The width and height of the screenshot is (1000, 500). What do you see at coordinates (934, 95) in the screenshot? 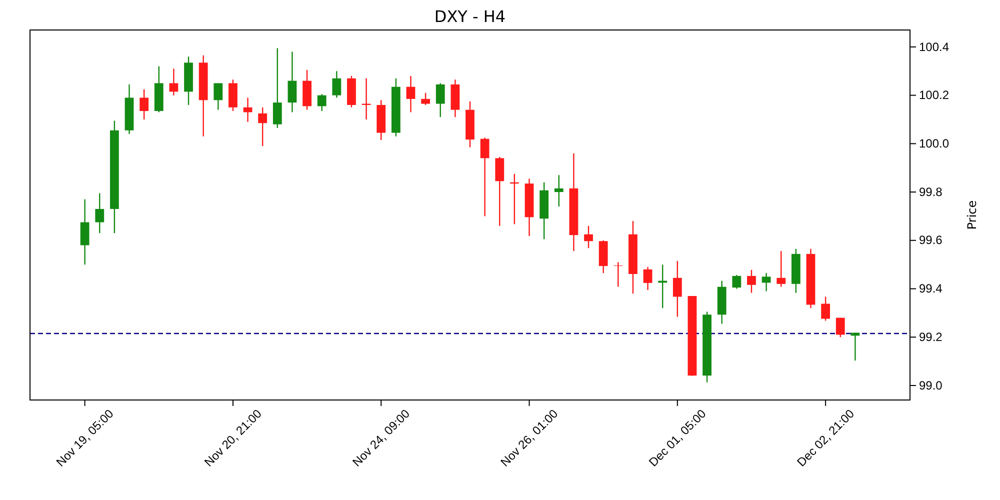
I see `y-tick-label: 100.2` at bounding box center [934, 95].